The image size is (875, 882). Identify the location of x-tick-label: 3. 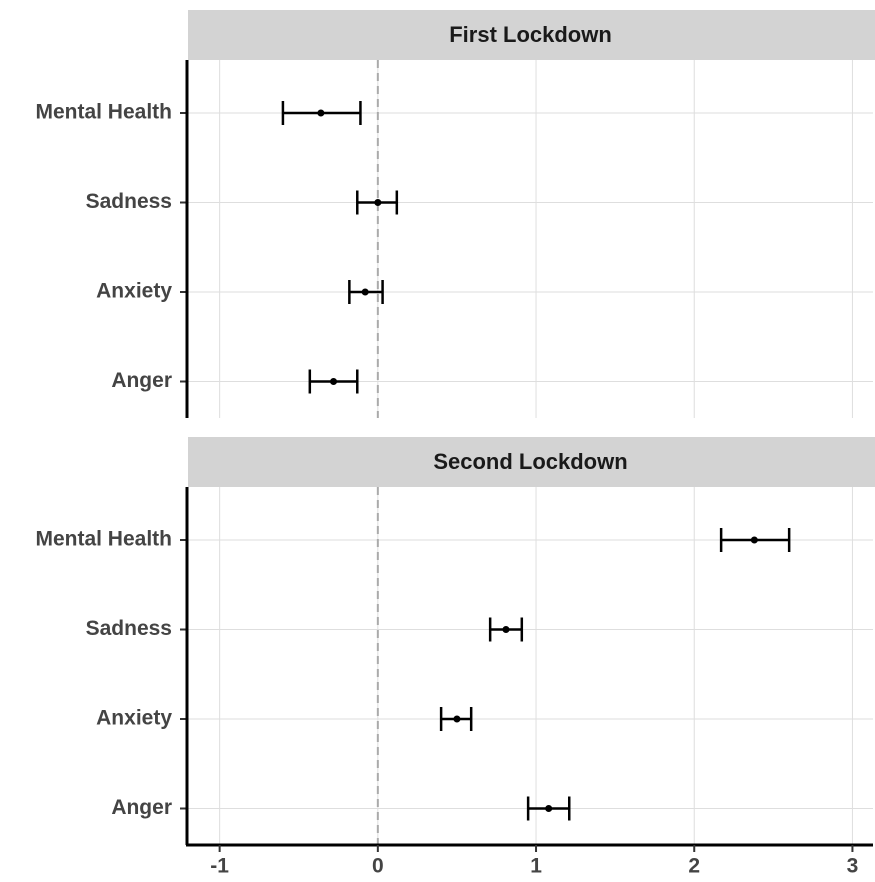
(853, 866).